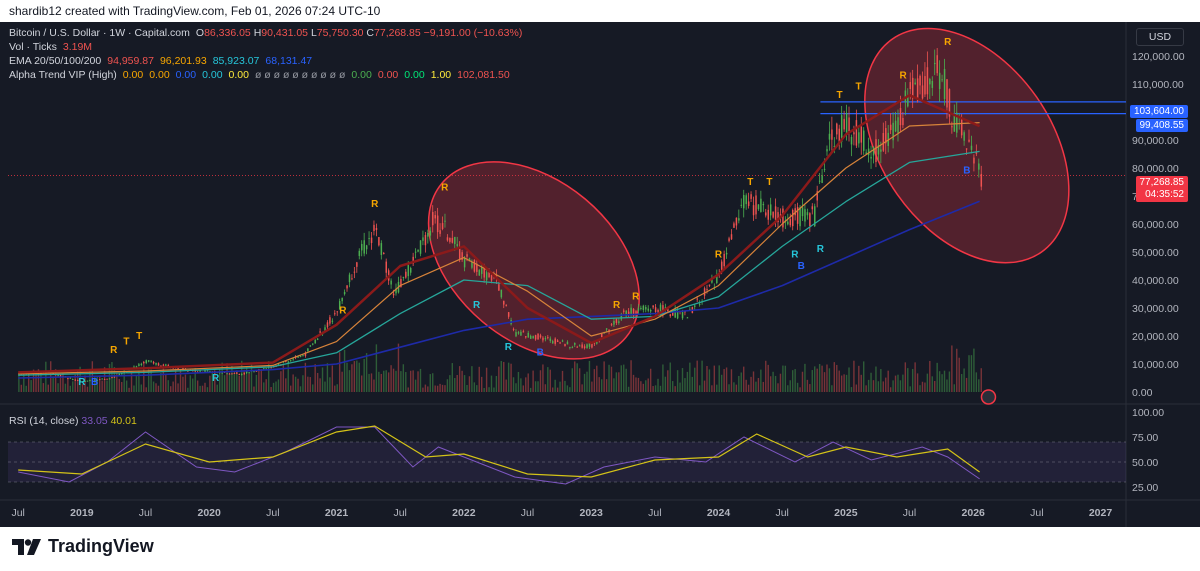 This screenshot has width=1200, height=571. Describe the element at coordinates (1160, 37) in the screenshot. I see `currency-button: USD` at that location.